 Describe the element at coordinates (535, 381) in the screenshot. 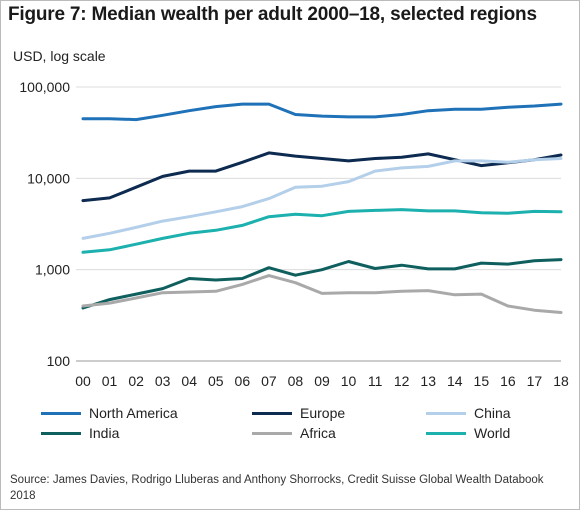

I see `x-tick-label: 17` at that location.